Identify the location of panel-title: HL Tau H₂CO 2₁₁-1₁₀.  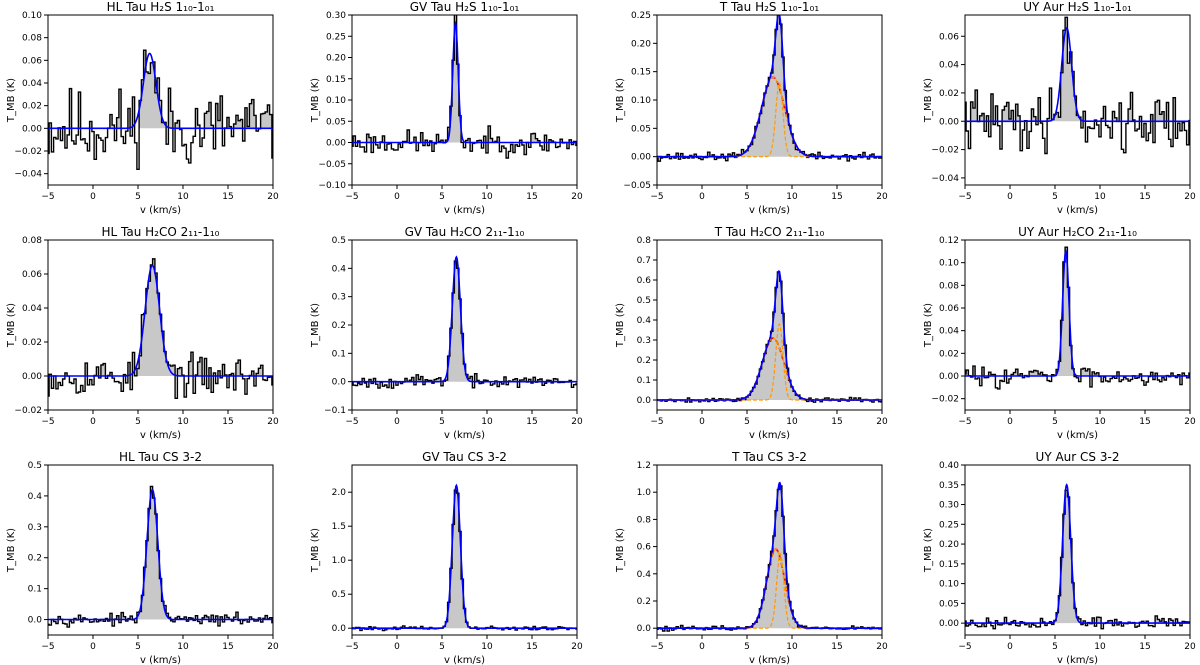
(161, 232).